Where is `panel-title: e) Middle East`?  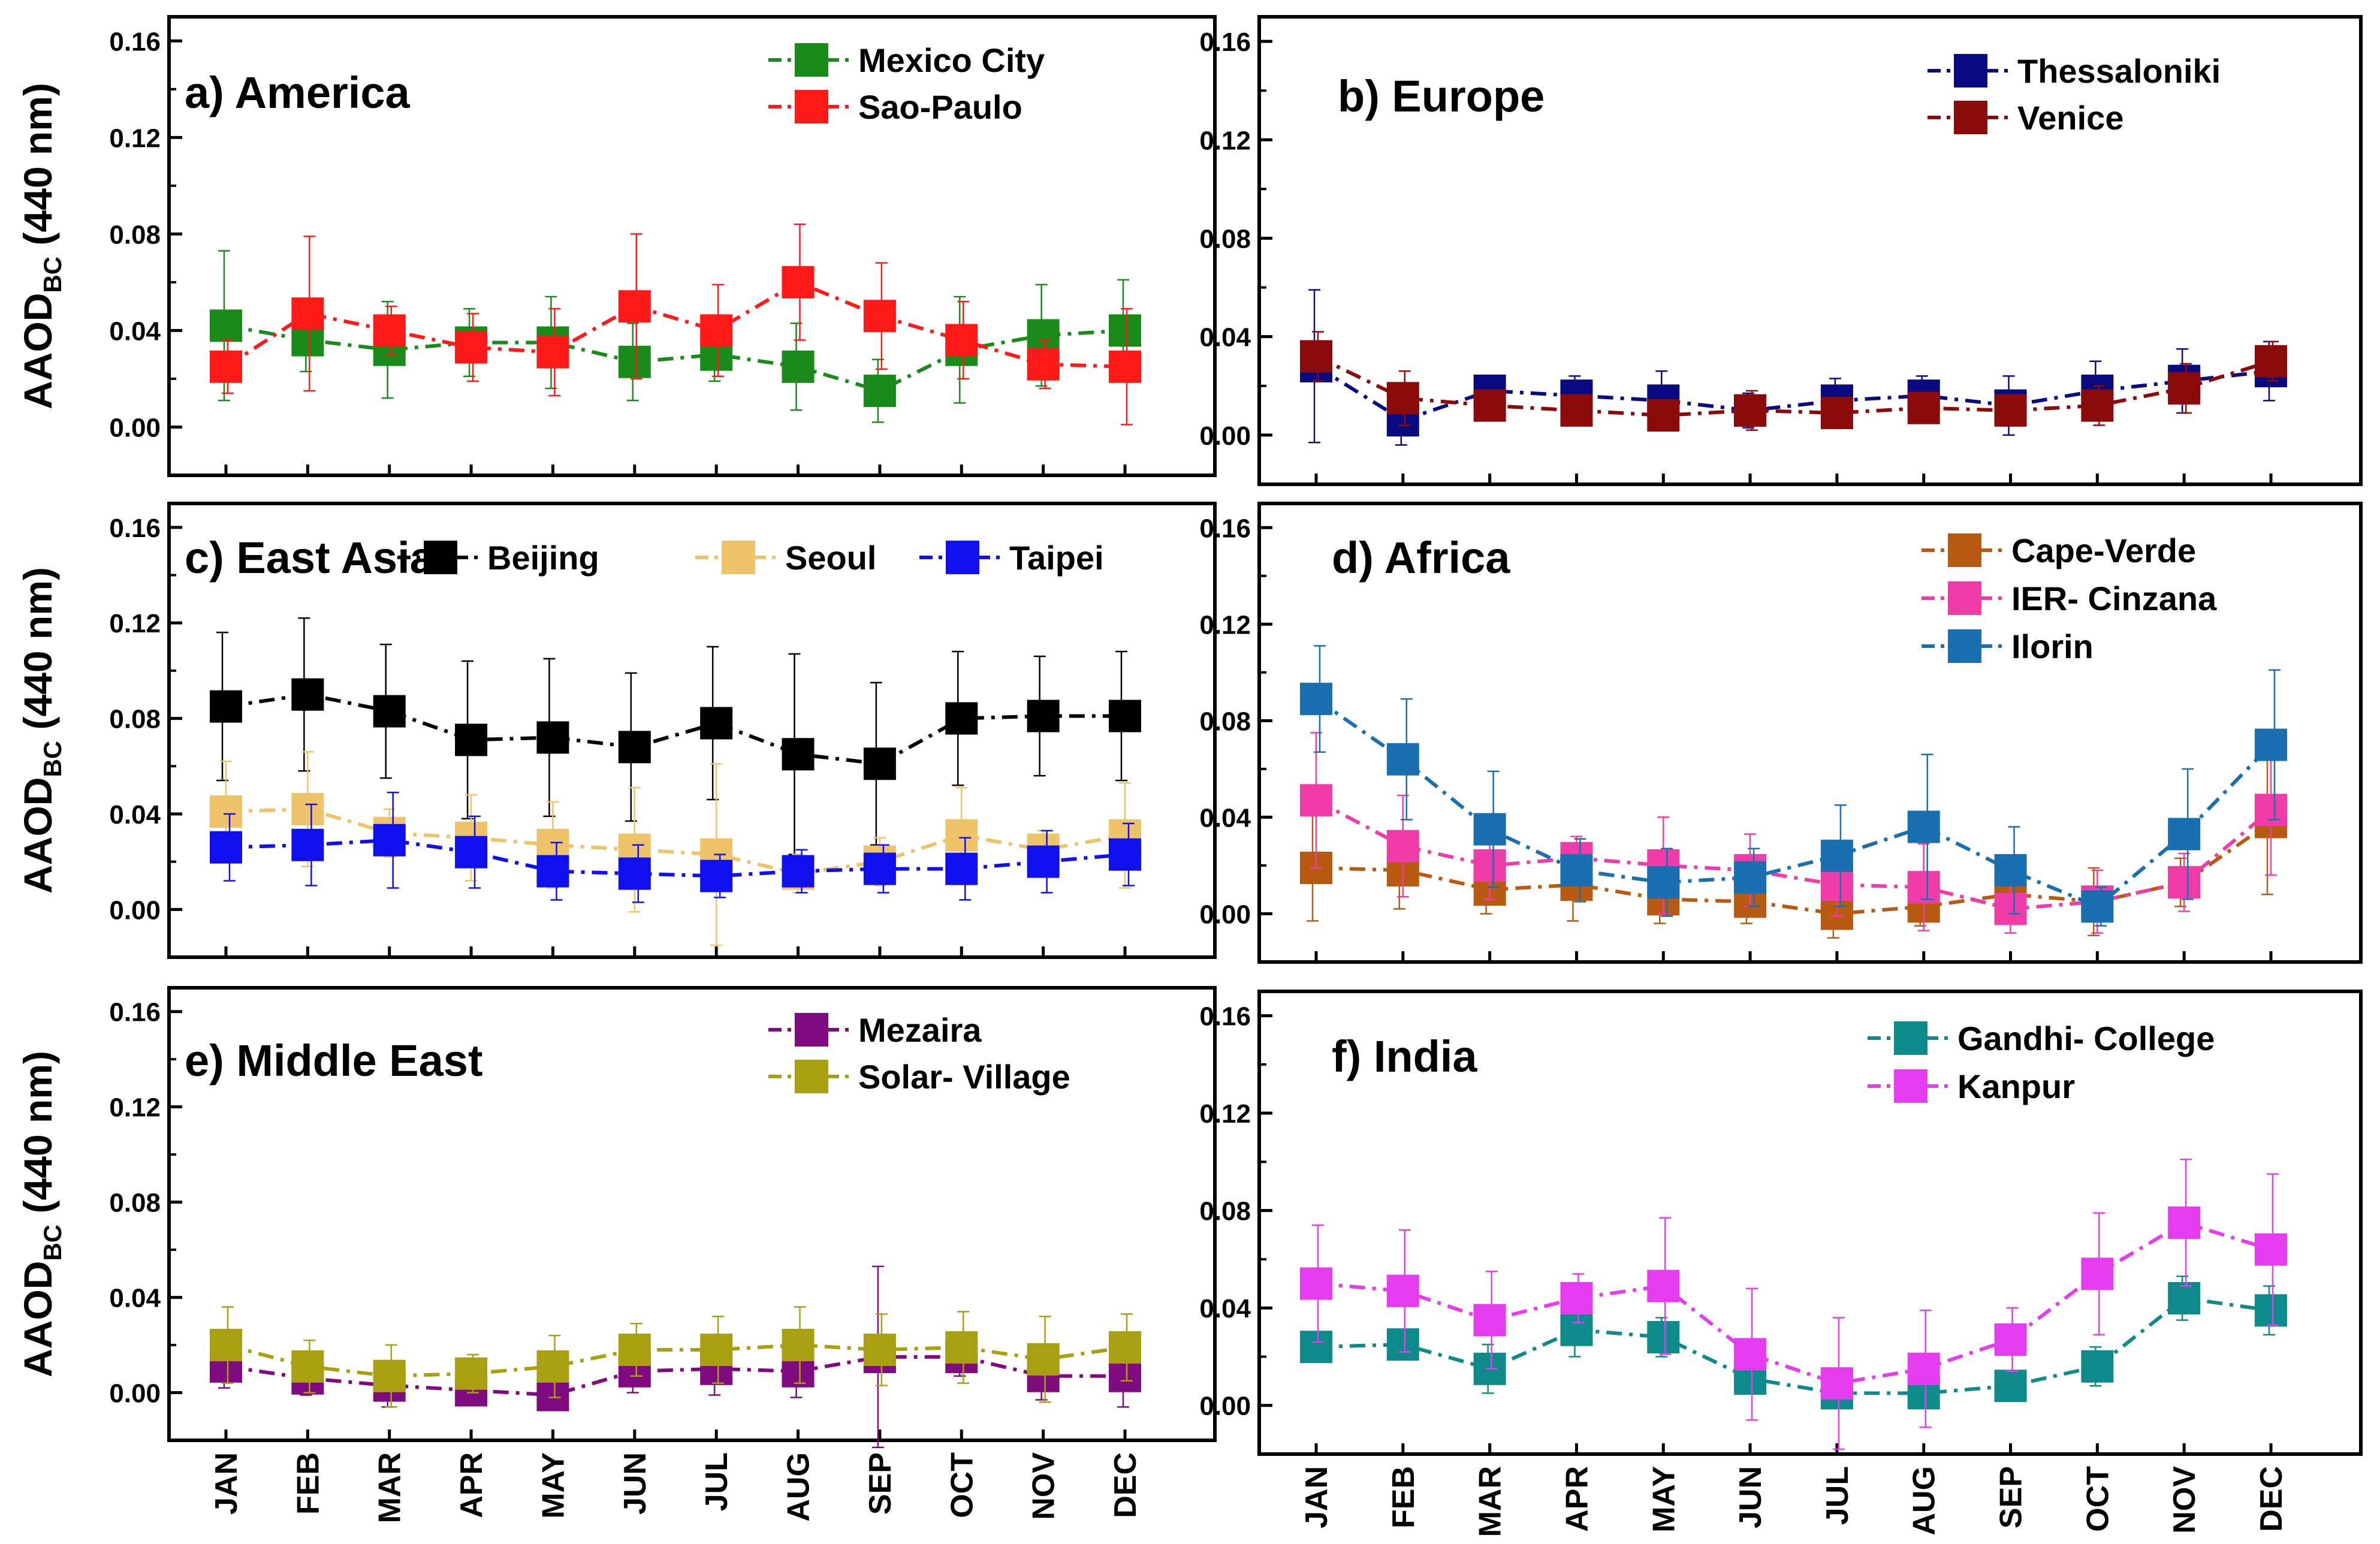
panel-title: e) Middle East is located at coordinates (334, 1060).